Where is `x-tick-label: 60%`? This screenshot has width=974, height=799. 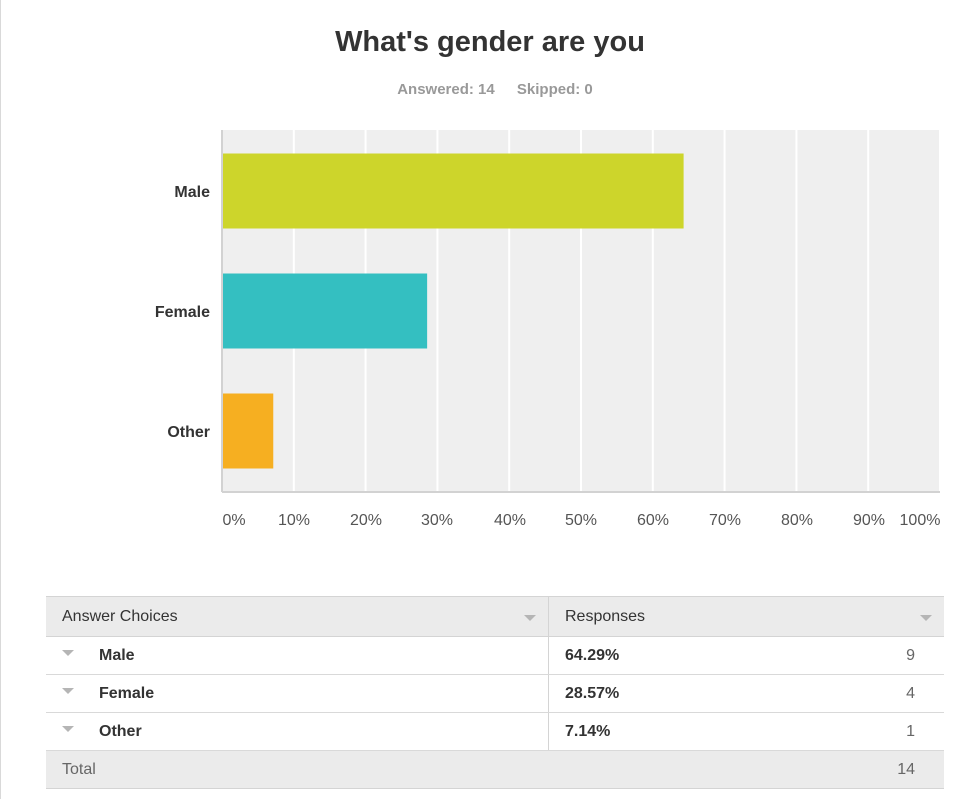 x-tick-label: 60% is located at coordinates (653, 520).